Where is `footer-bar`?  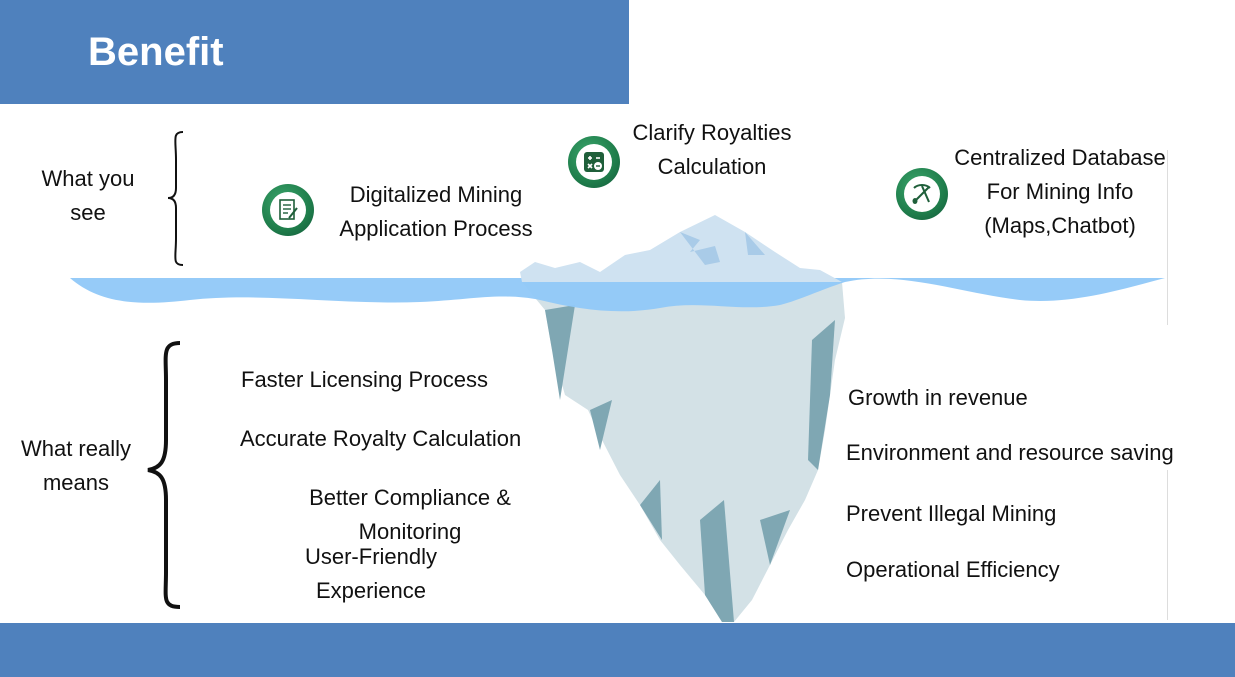 footer-bar is located at coordinates (617, 650).